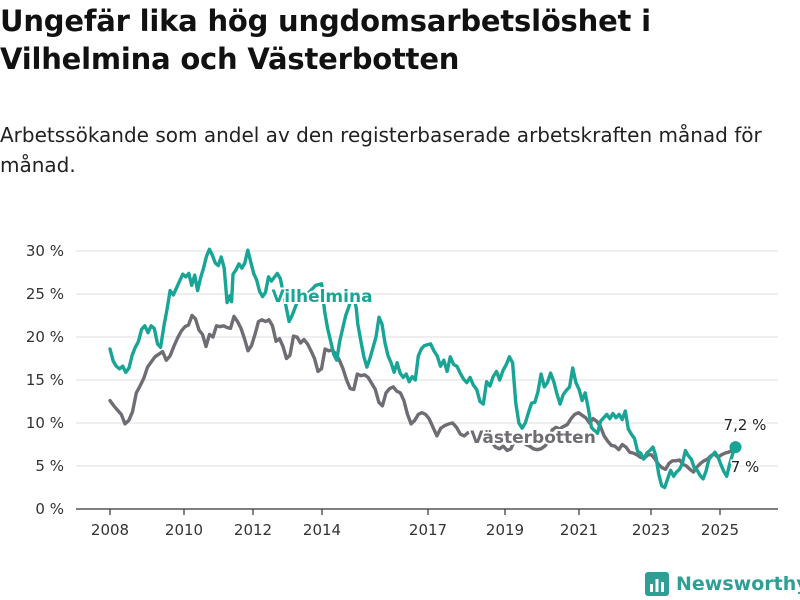 The width and height of the screenshot is (800, 600). Describe the element at coordinates (184, 530) in the screenshot. I see `x-tick-label: 2010` at that location.